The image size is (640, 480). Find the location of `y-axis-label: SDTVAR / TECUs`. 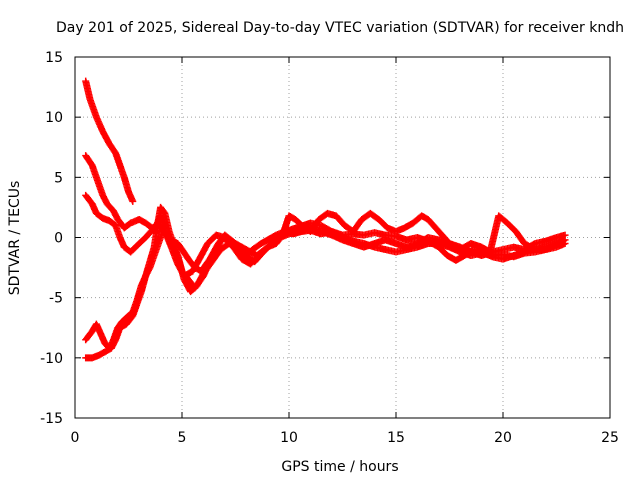

y-axis-label: SDTVAR / TECUs is located at coordinates (15, 238).